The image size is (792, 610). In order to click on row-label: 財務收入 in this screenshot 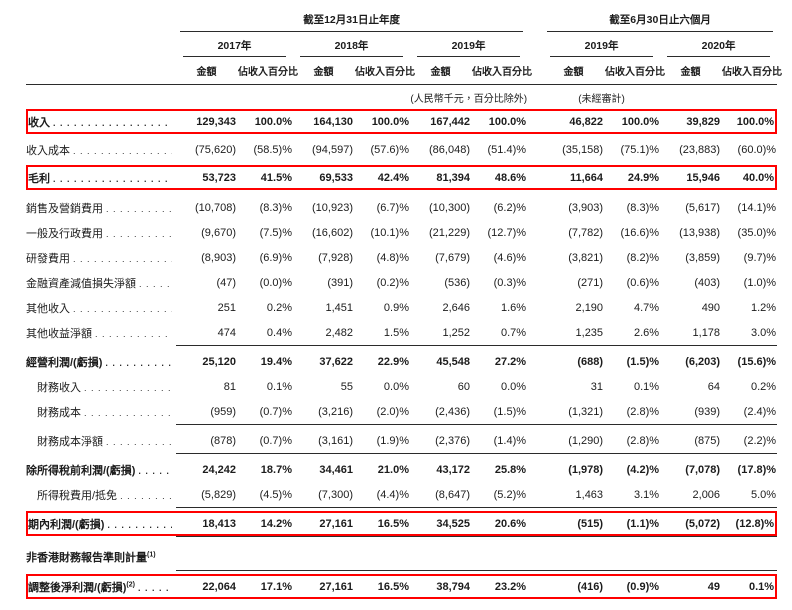, I will do `click(101, 386)`.